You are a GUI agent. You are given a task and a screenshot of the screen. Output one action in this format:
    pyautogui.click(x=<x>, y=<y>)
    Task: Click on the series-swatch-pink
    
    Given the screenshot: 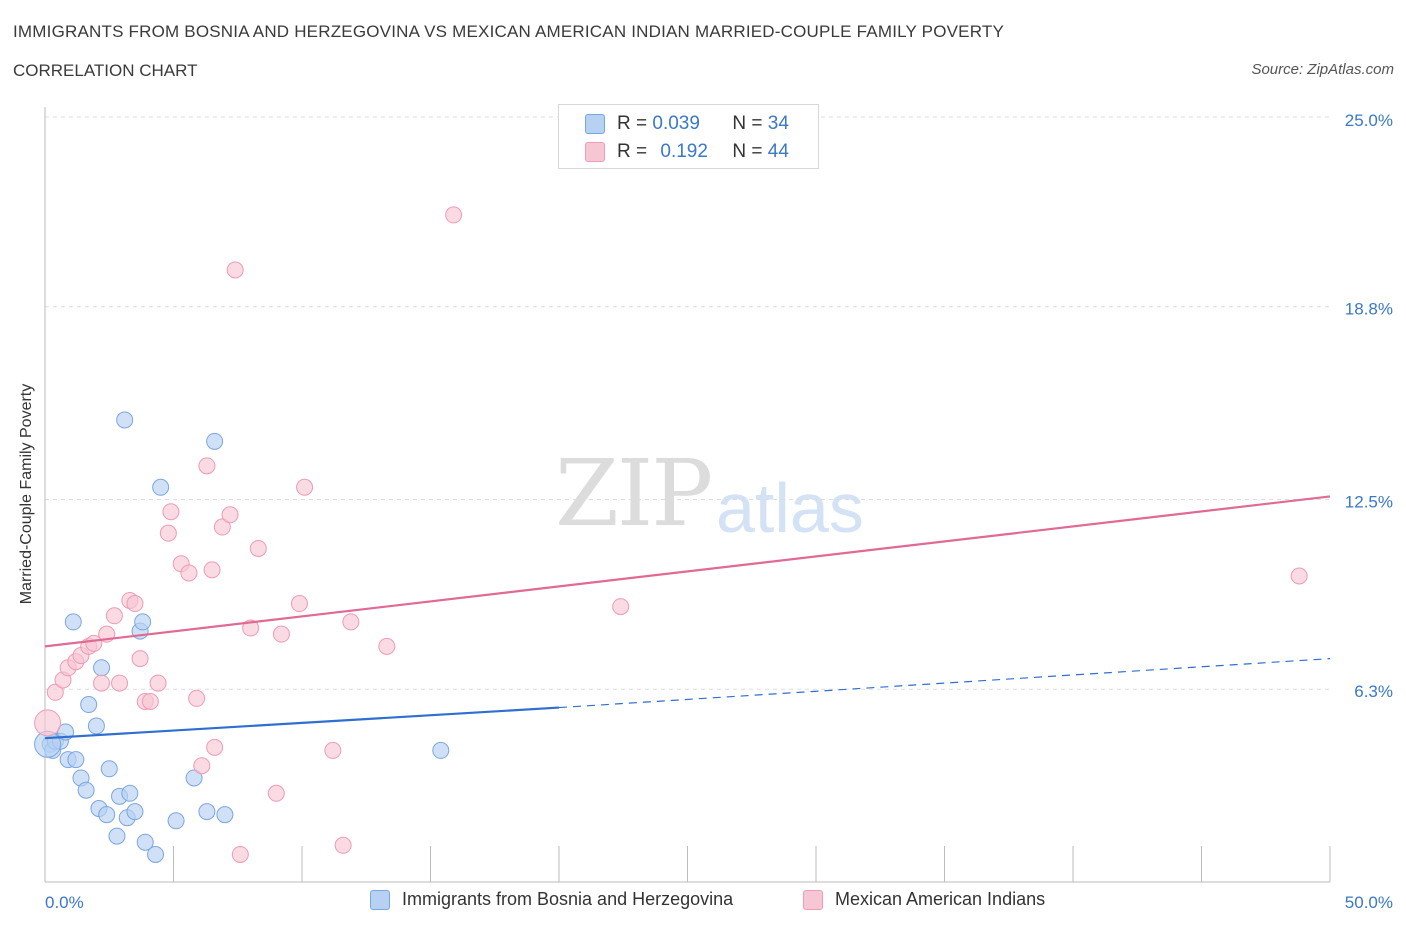 What is the action you would take?
    pyautogui.click(x=813, y=899)
    